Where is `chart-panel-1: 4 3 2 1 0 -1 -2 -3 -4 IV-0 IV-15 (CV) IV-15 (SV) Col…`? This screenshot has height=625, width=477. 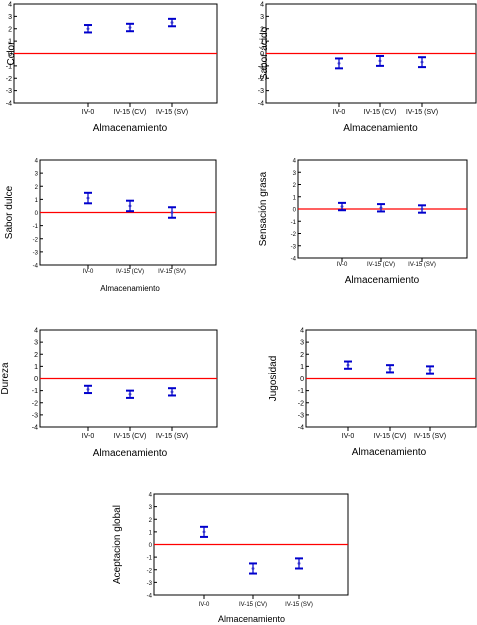
chart-panel-1: 4 3 2 1 0 -1 -2 -3 -4 IV-0 IV-15 (CV) IV-15 (SV) Col… is located at coordinates (112, 68).